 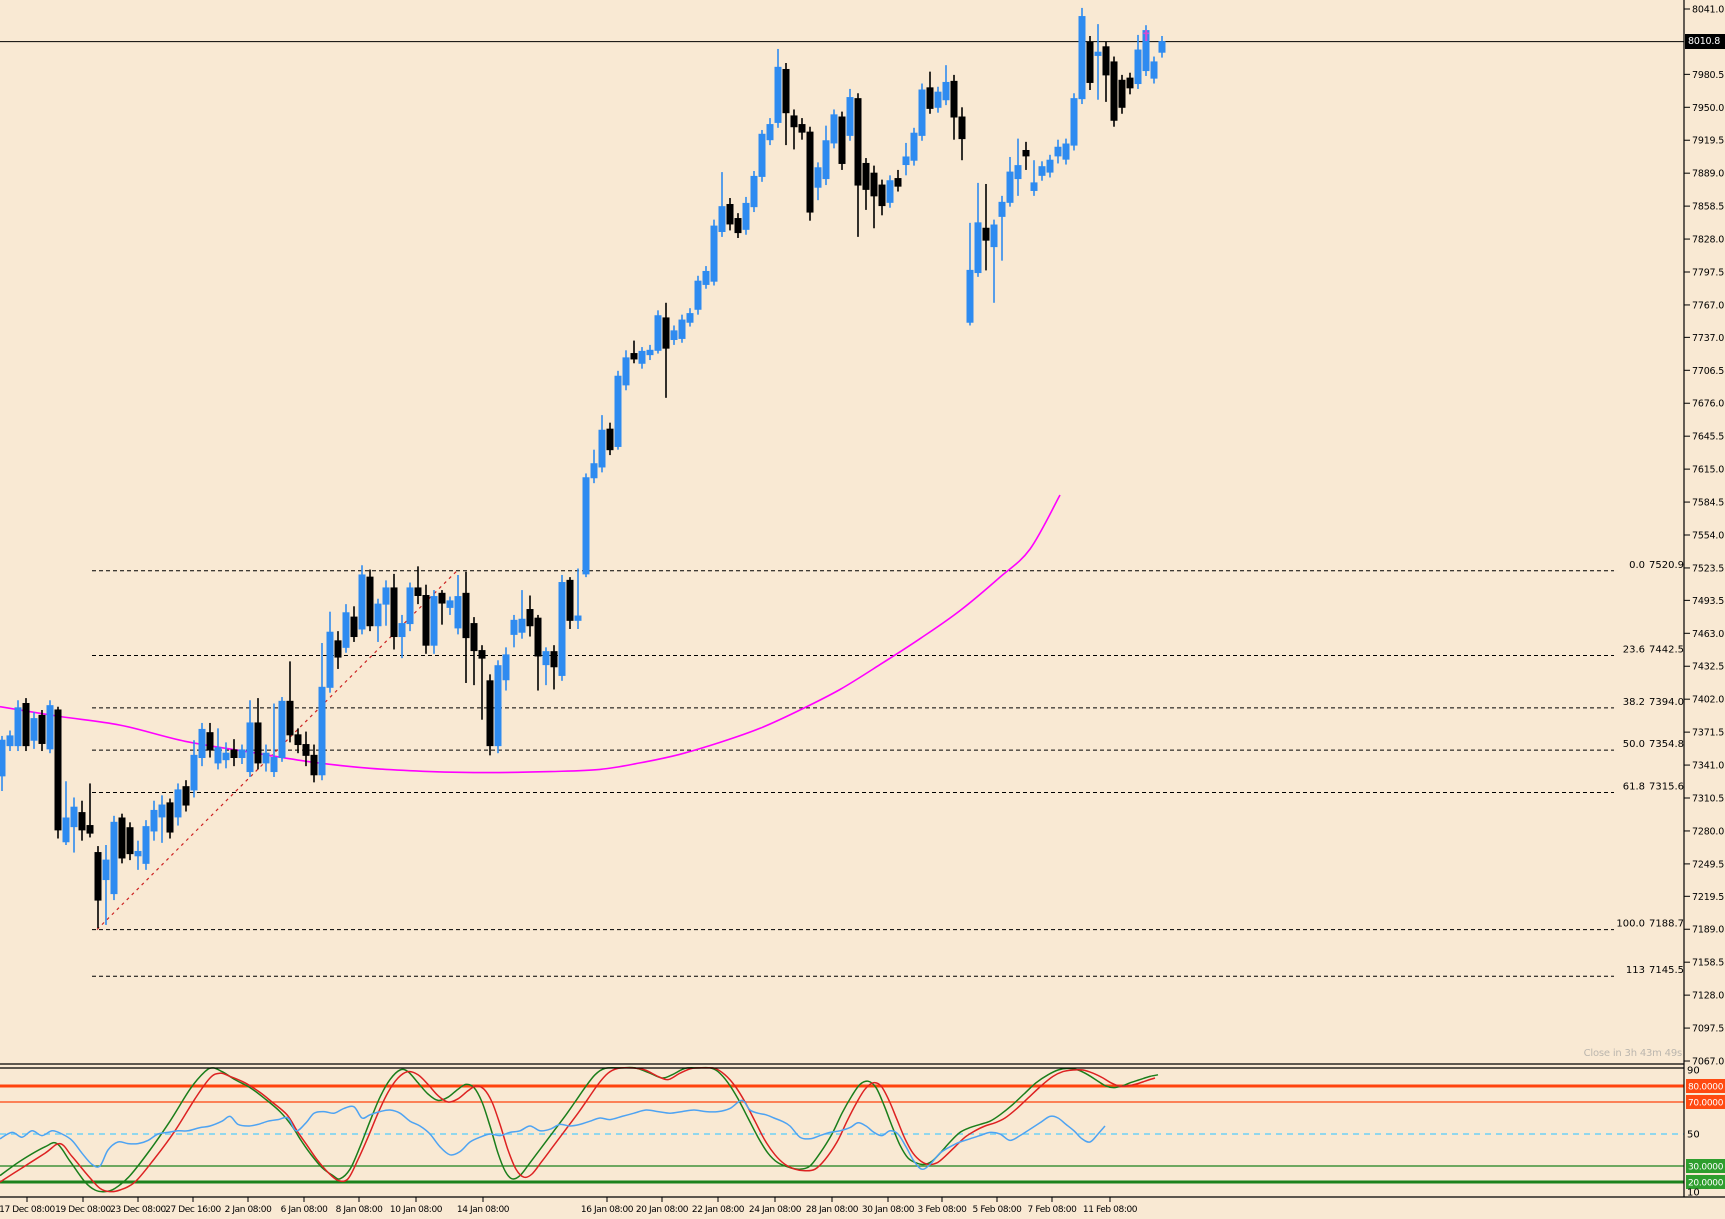 What do you see at coordinates (1708, 864) in the screenshot?
I see `price-tick-label: 7249.5` at bounding box center [1708, 864].